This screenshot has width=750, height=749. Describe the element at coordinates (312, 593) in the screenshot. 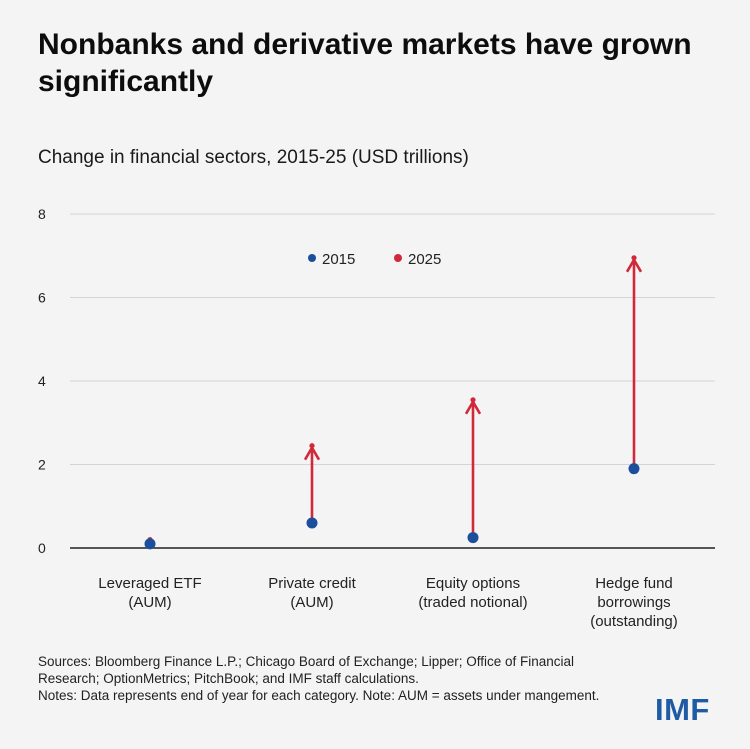

I see `x-category-label: Private credit (AUM)` at that location.